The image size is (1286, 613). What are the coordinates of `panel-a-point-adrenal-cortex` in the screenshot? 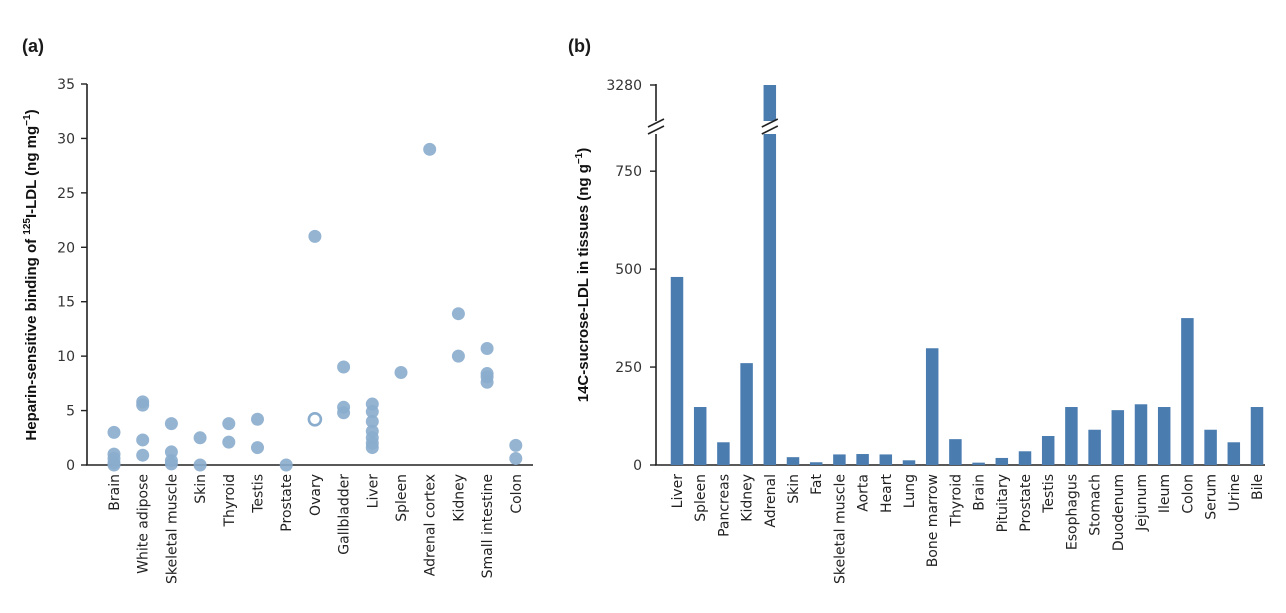 It's located at (430, 149).